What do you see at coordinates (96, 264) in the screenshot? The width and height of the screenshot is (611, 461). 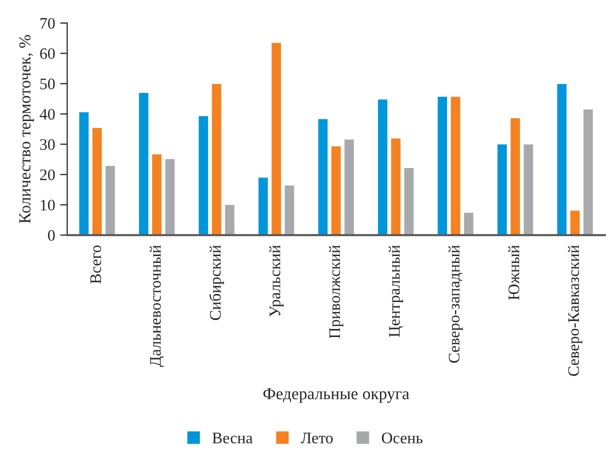 I see `x-tick-label: Всего` at bounding box center [96, 264].